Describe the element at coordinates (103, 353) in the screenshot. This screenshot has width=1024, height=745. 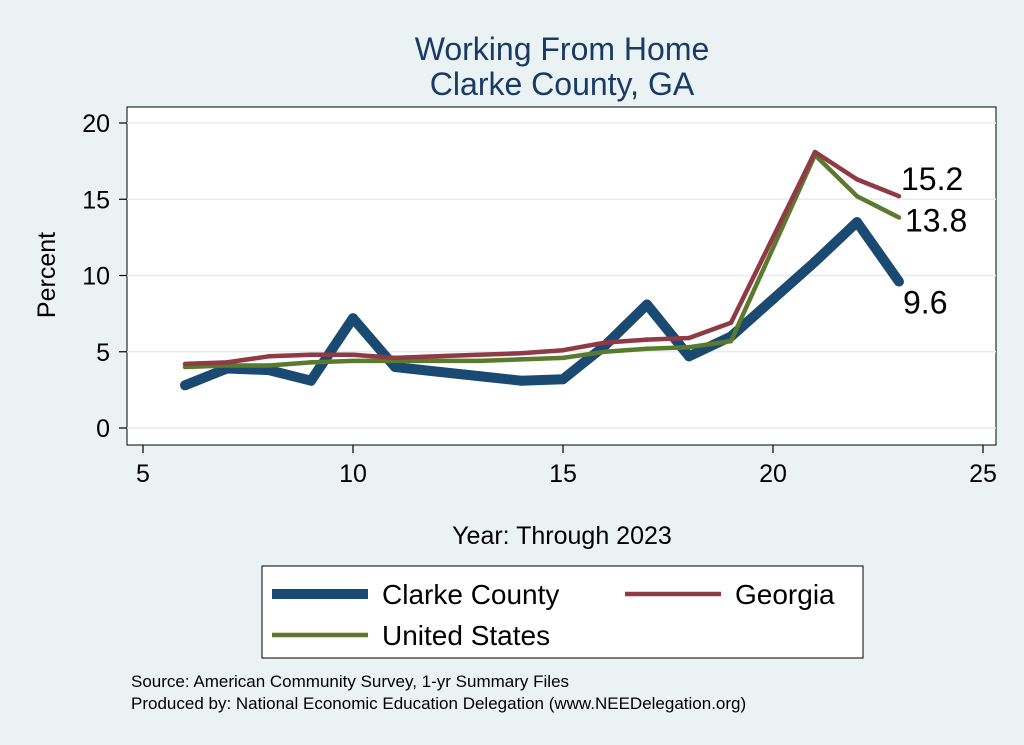
I see `y-tick-label: 5` at that location.